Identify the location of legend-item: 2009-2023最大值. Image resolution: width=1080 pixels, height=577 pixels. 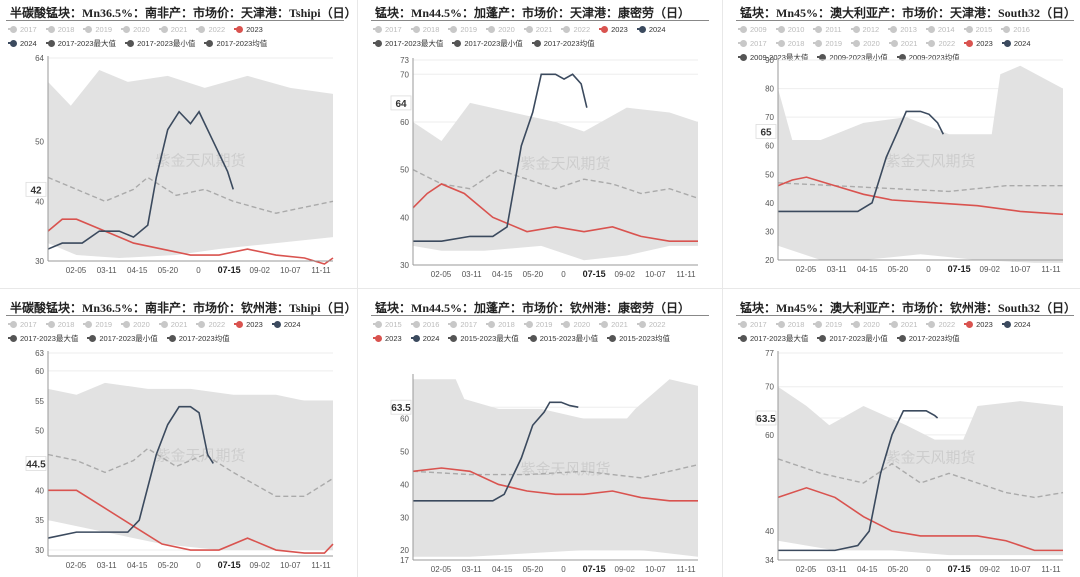
(773, 57).